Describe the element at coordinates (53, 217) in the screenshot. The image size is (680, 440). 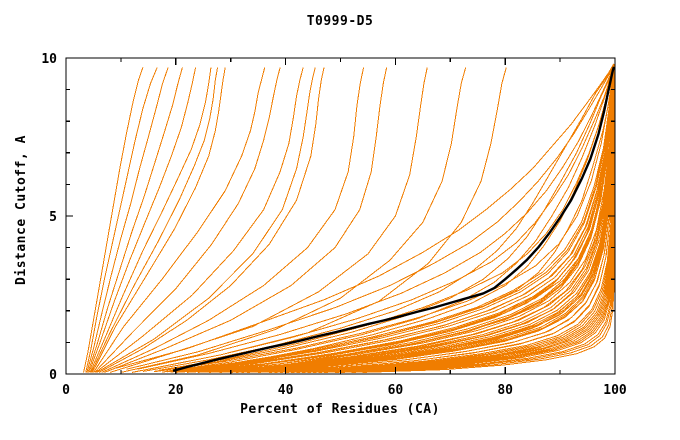
I see `y-tick-label: 5` at that location.